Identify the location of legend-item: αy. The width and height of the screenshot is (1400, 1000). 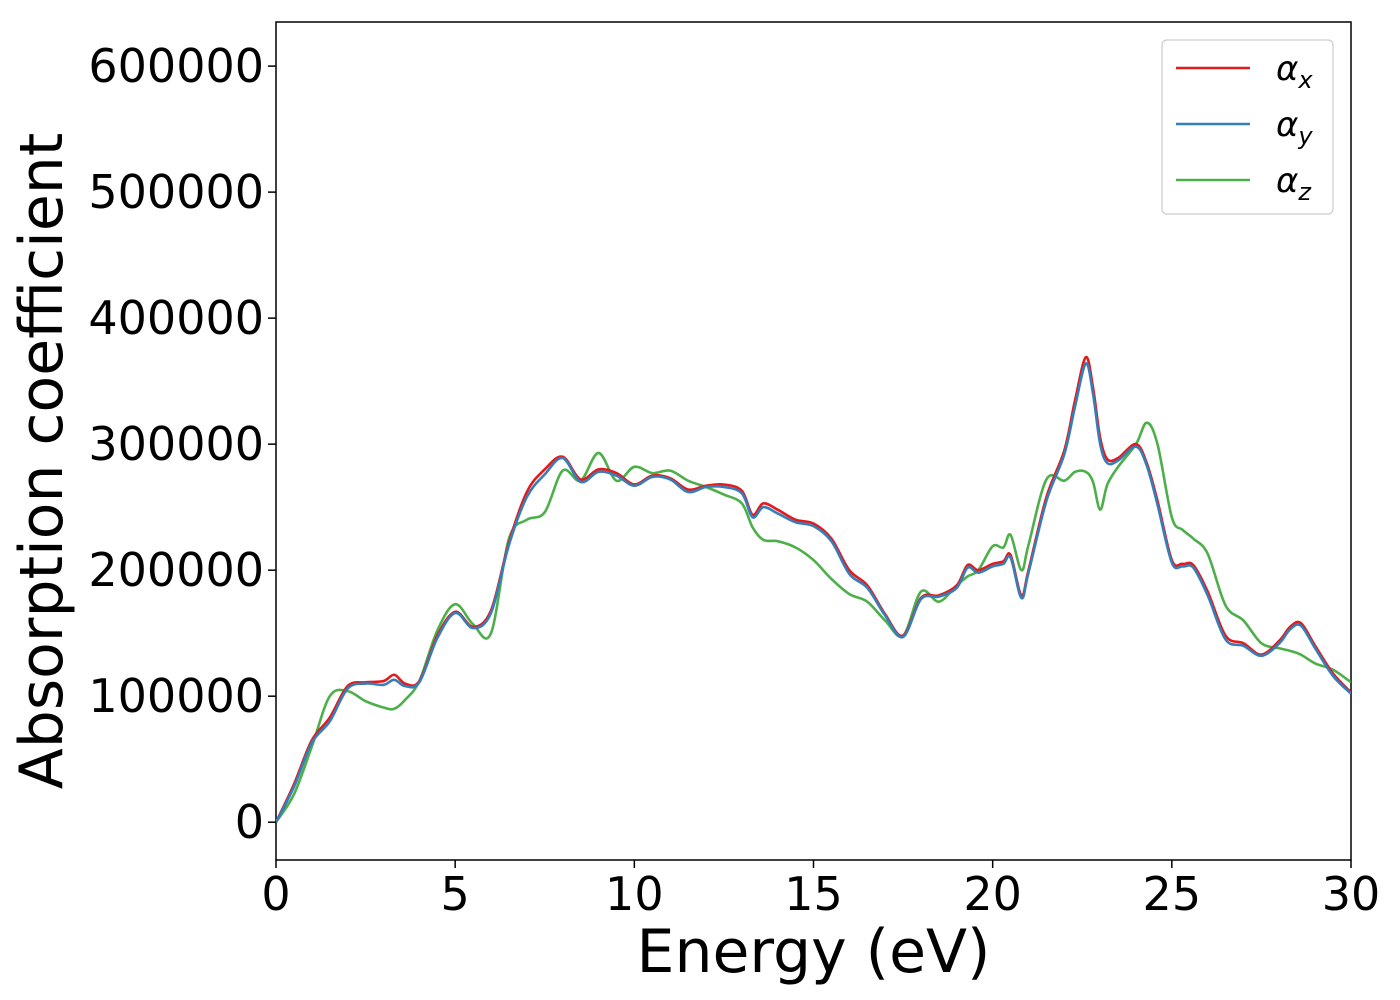
(1244, 127).